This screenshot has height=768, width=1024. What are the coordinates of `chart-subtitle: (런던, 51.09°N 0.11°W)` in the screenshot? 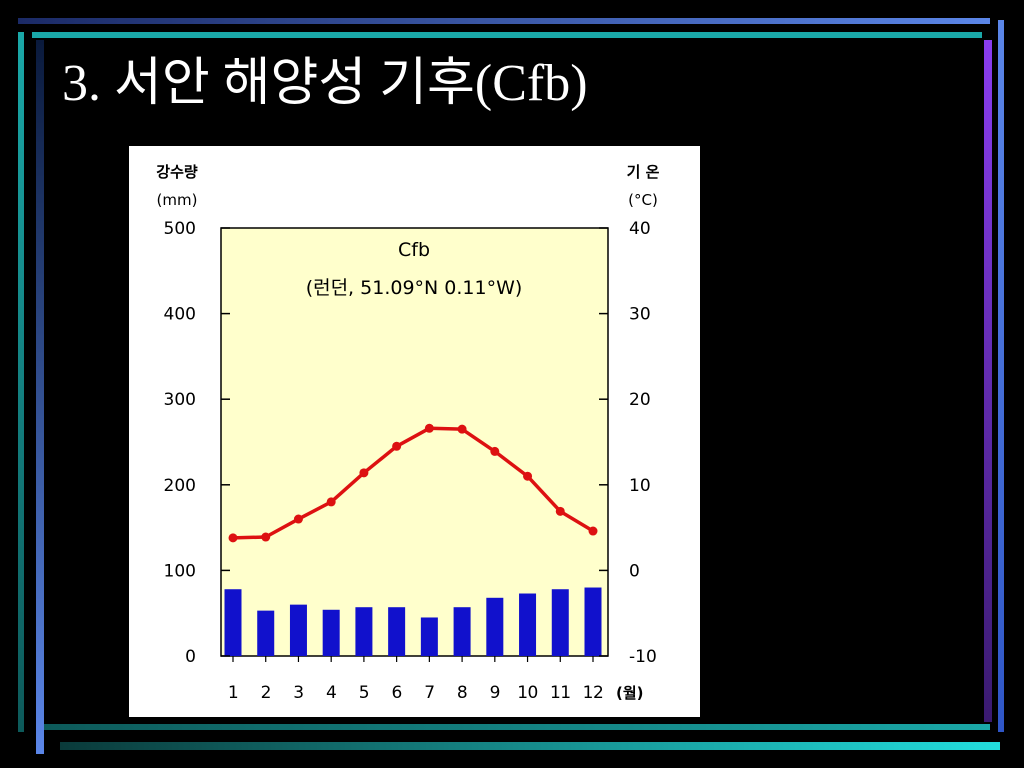 It's located at (414, 288).